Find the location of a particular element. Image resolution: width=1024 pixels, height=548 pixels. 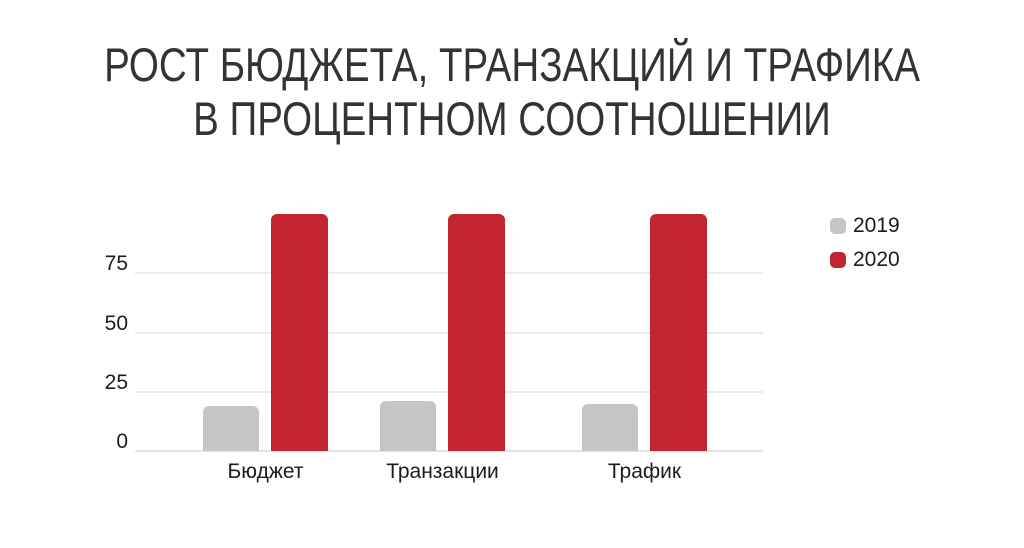

chart-title-line2: В ПРОЦЕНТНОМ СООТНОШЕНИИ is located at coordinates (512, 118).